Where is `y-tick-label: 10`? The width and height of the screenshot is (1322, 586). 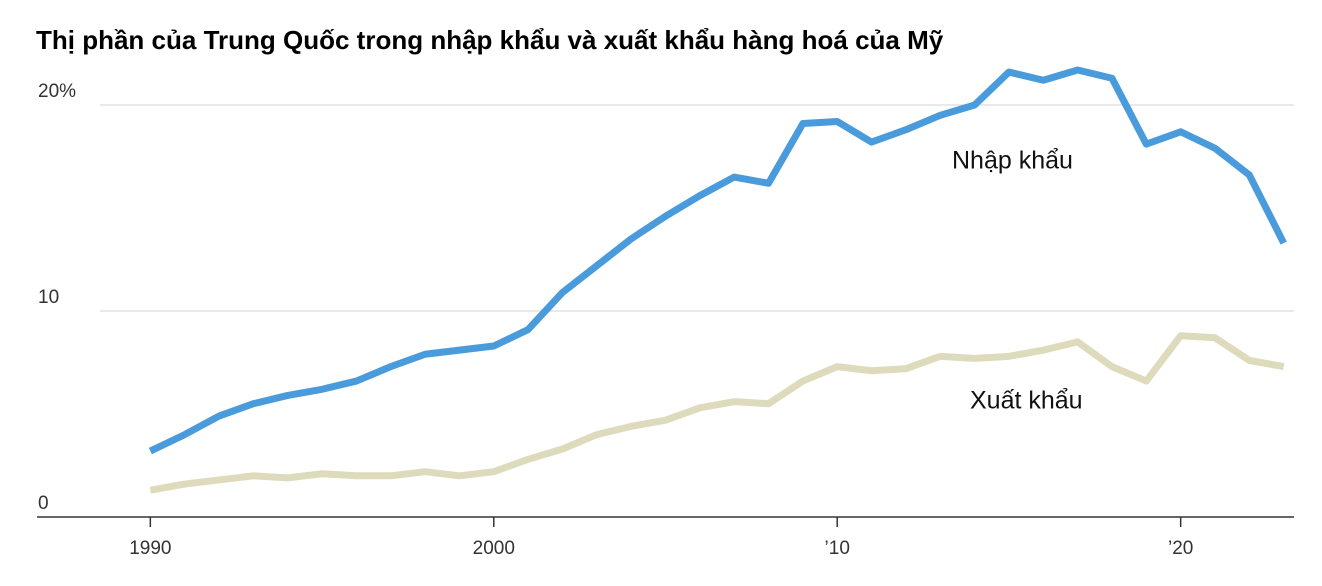
y-tick-label: 10 is located at coordinates (48, 297).